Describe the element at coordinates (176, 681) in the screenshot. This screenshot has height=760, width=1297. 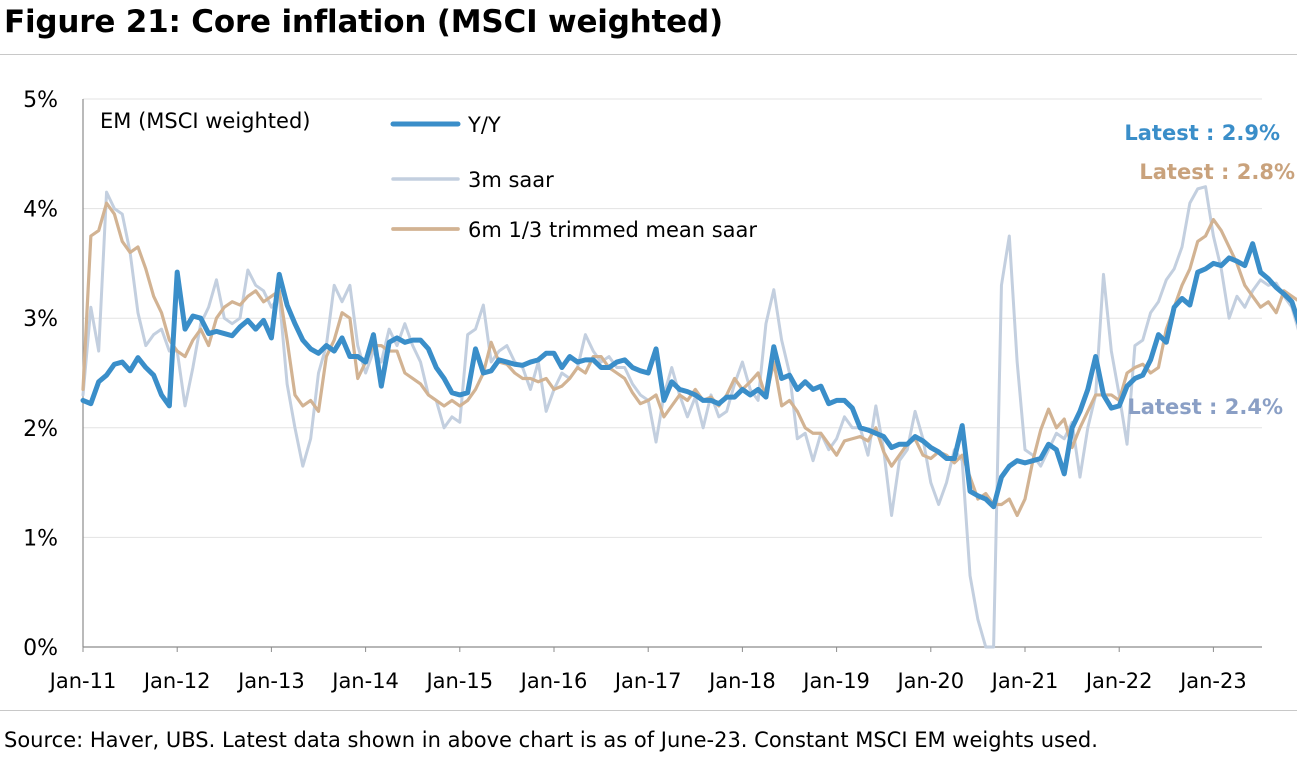
I see `x-tick-label: Jan-12` at that location.